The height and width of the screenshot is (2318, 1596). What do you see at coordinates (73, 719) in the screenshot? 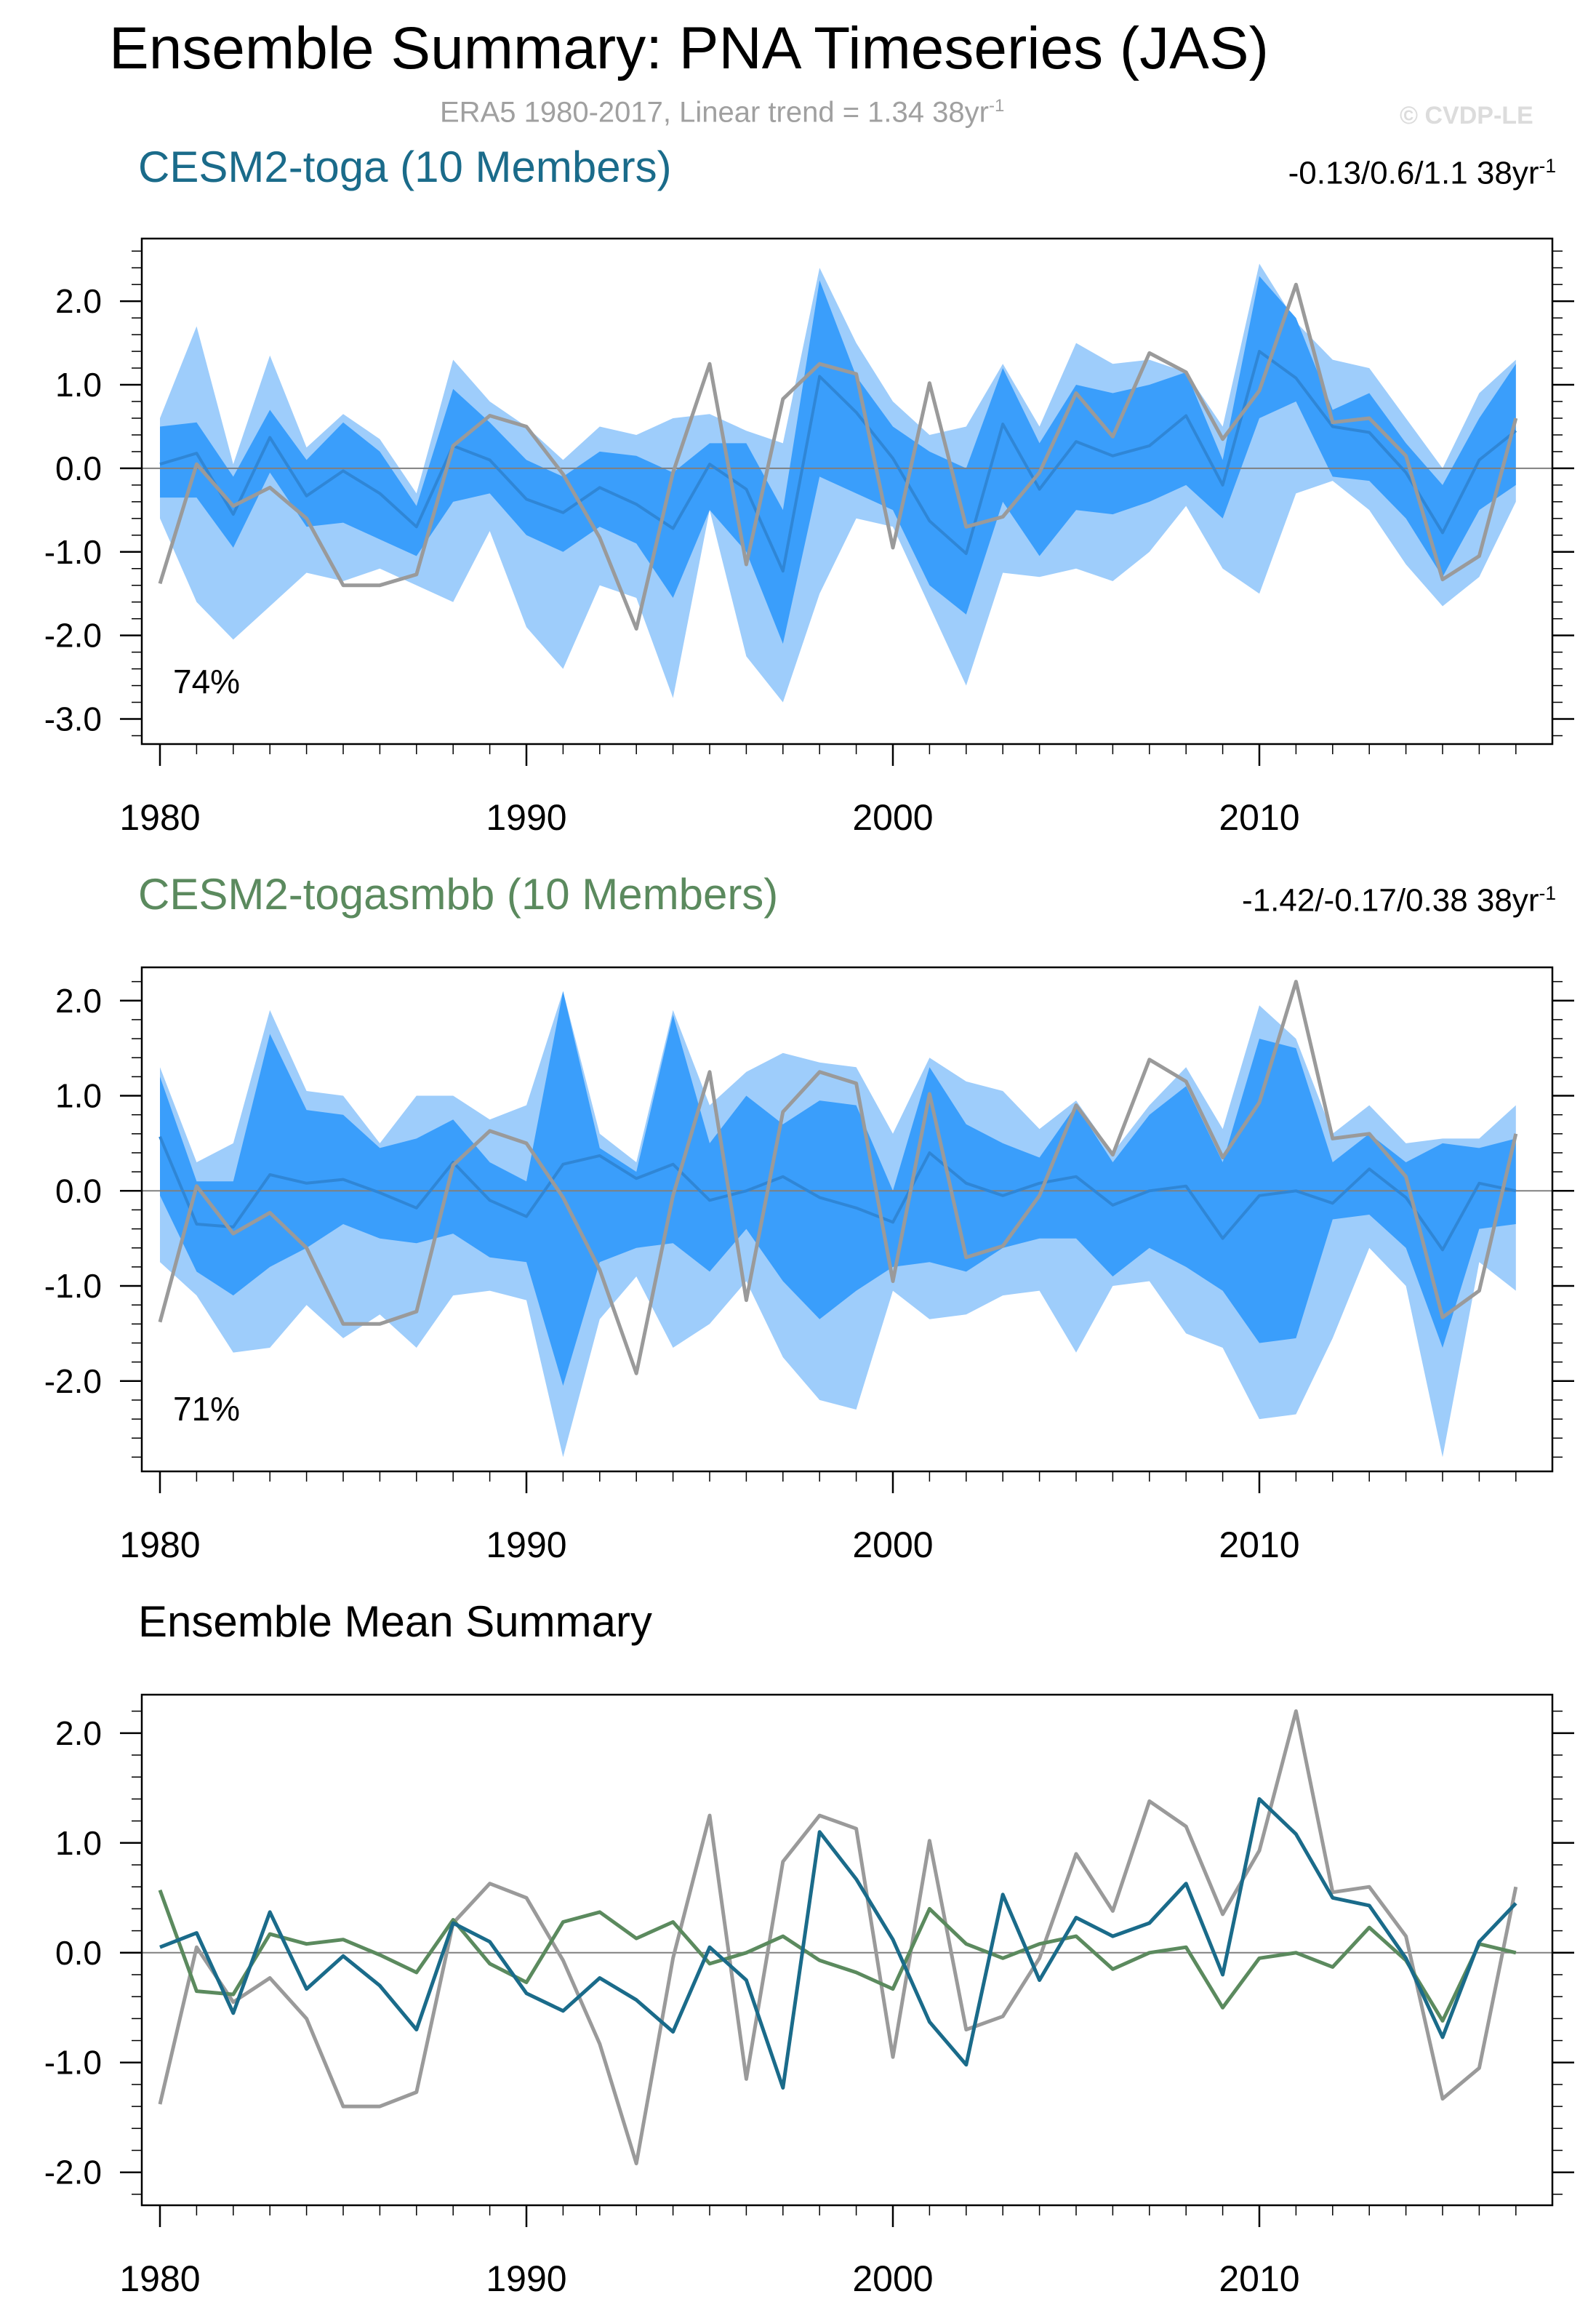
I see `y-tick-label: -3.0` at bounding box center [73, 719].